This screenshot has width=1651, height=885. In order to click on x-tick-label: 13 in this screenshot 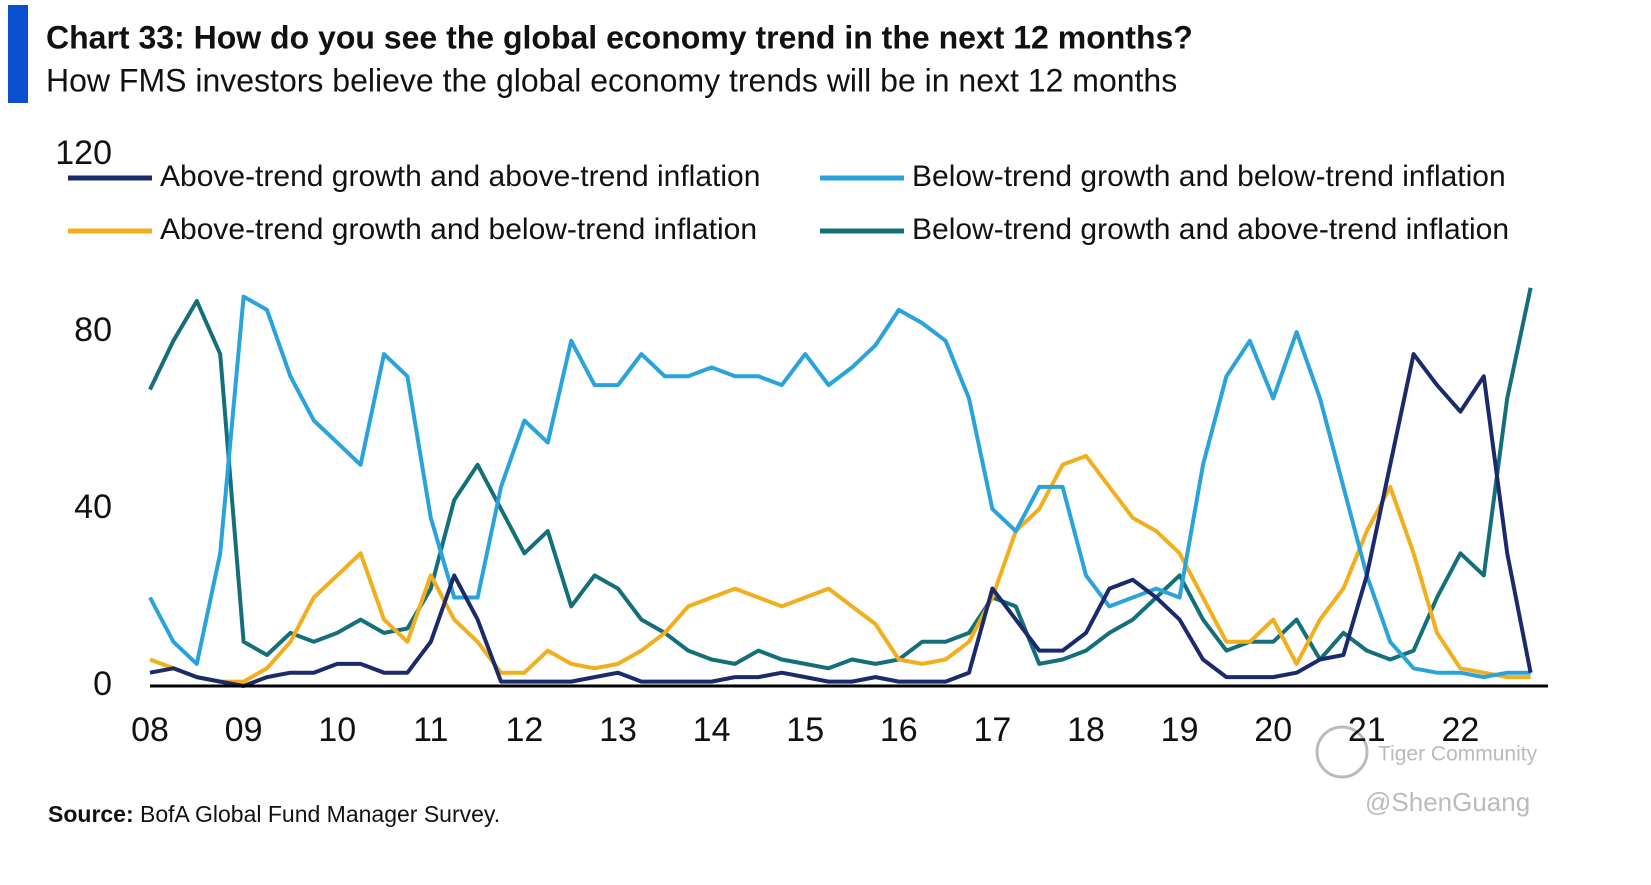, I will do `click(618, 730)`.